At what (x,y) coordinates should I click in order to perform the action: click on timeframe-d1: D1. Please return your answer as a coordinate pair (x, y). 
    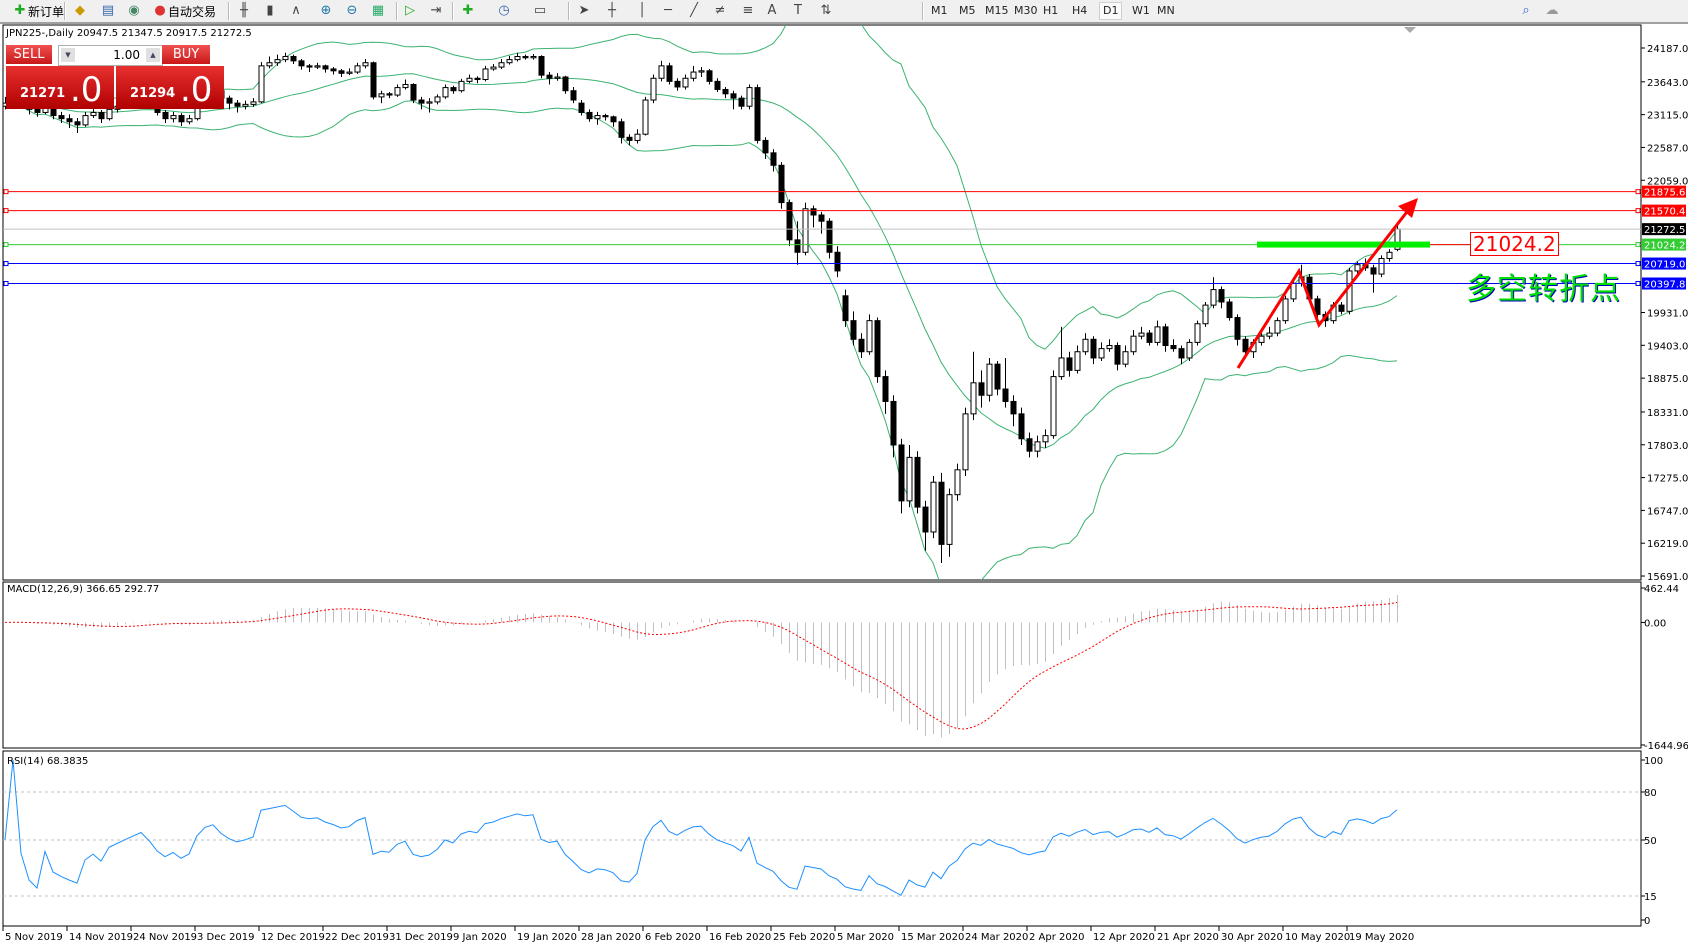
    Looking at the image, I should click on (1111, 11).